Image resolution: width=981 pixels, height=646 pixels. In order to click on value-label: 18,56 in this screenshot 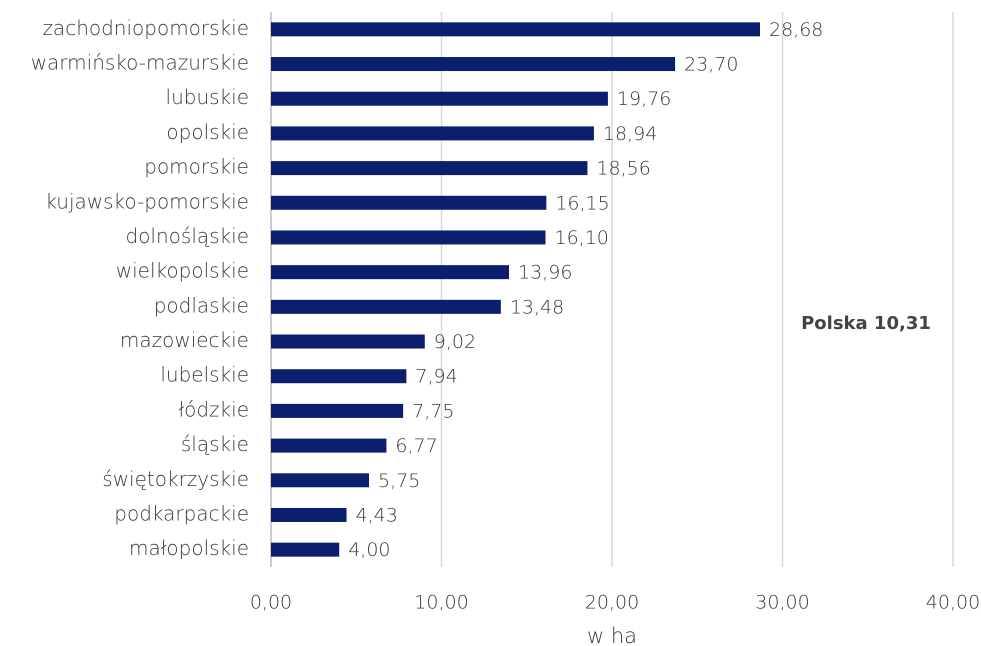, I will do `click(623, 169)`.